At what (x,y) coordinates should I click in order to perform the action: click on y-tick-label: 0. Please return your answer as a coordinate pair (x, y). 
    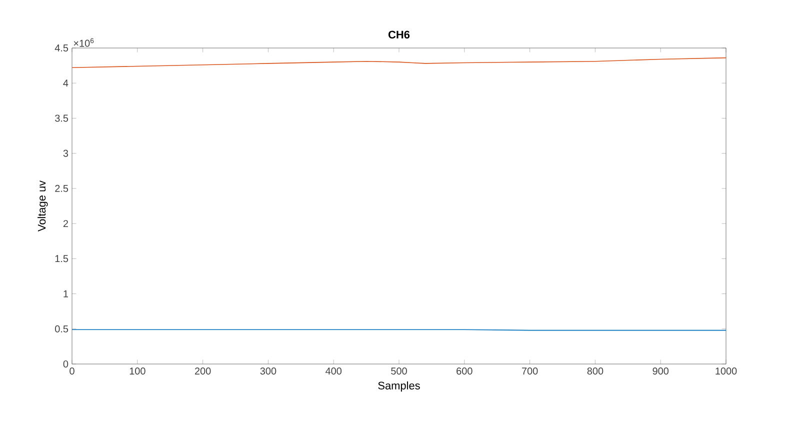
    Looking at the image, I should click on (65, 364).